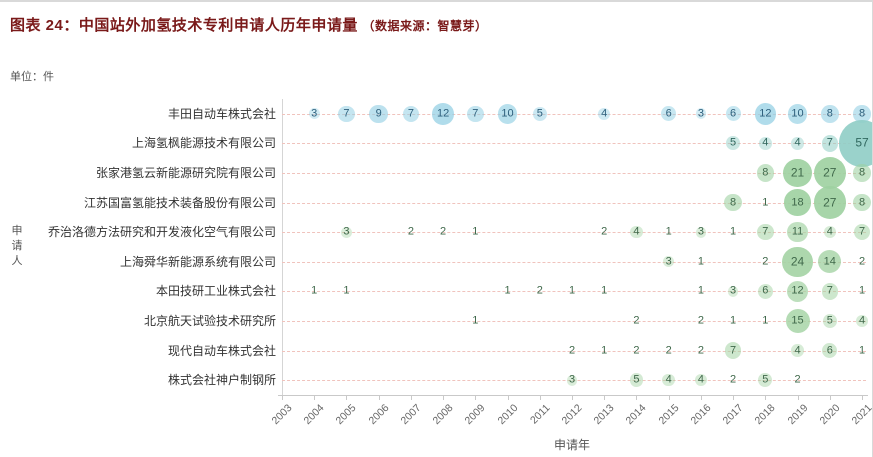 This screenshot has width=873, height=457. I want to click on x-tick-label: 2021, so click(861, 415).